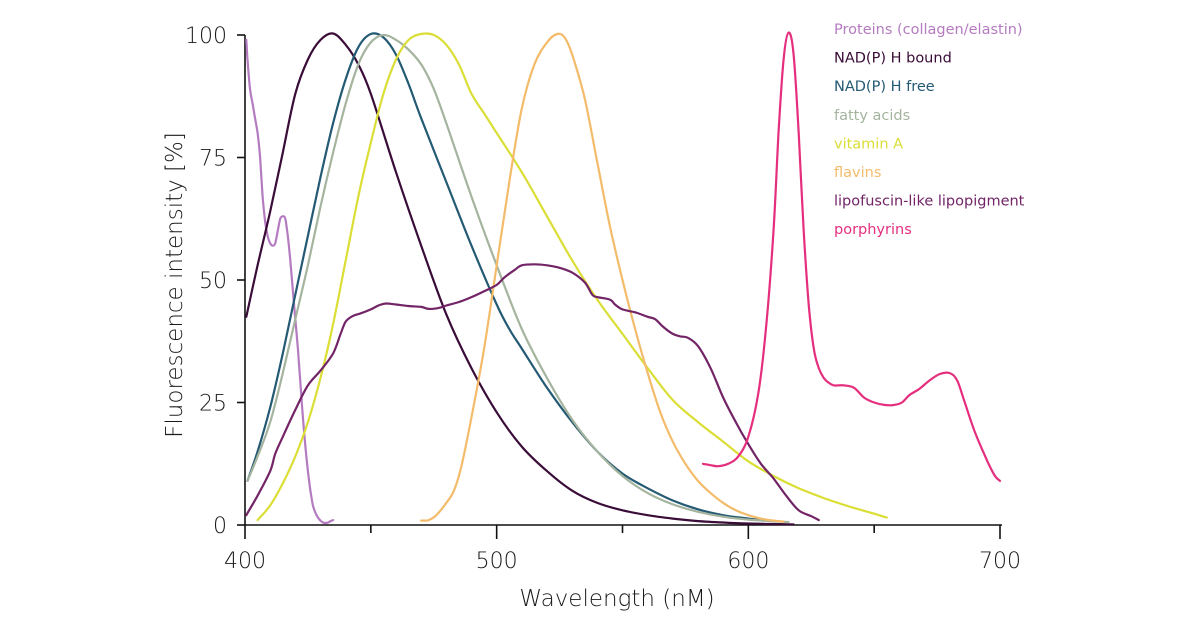  Describe the element at coordinates (928, 30) in the screenshot. I see `legend-item: Proteins (collagen/elastin)` at that location.